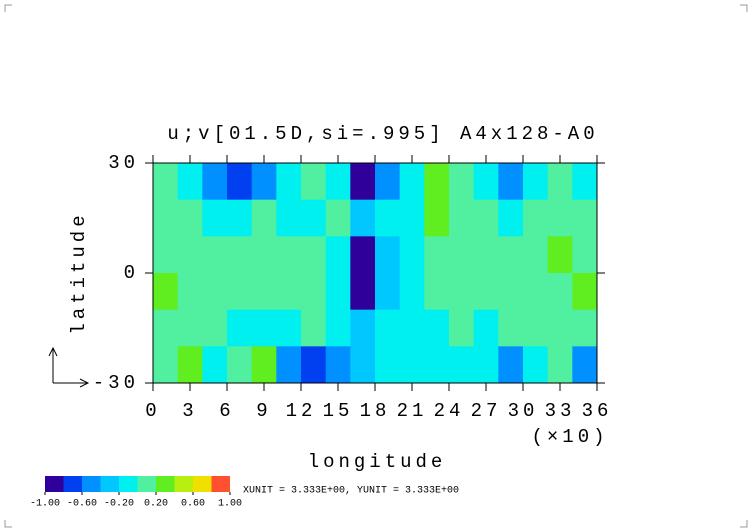  I want to click on x-tick-label: 0, so click(152, 411).